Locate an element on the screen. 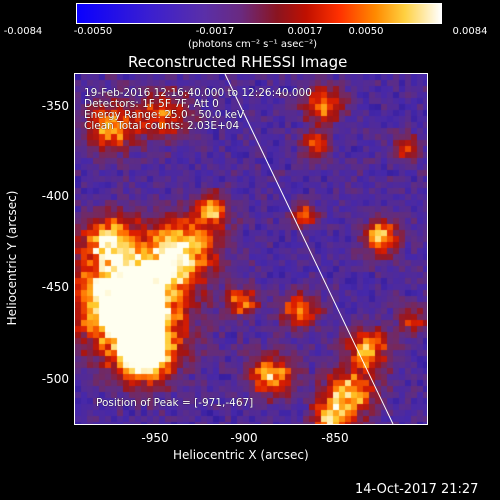 The image size is (500, 500). colorbar-tick: 0.0084 is located at coordinates (470, 31).